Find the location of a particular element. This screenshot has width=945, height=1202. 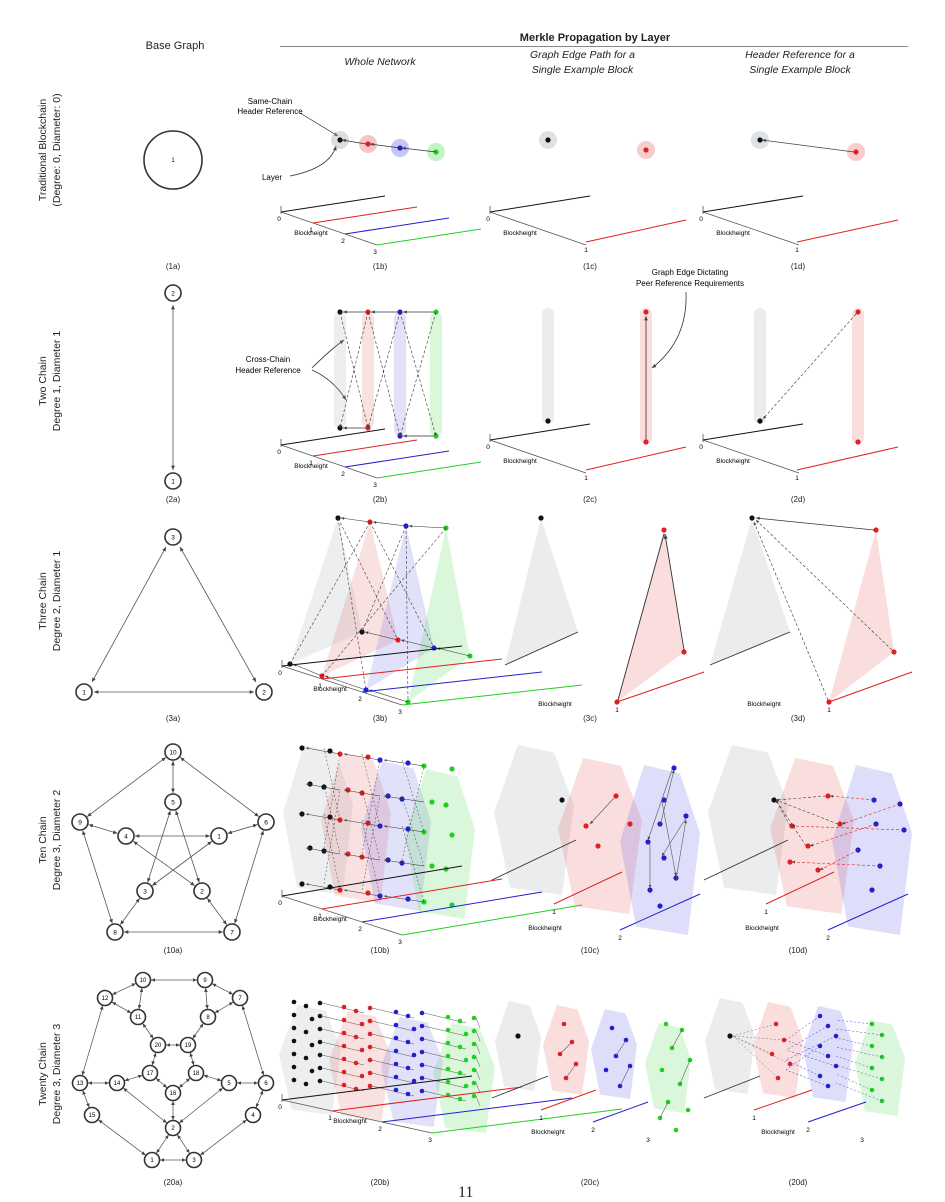

edge-3a is located at coordinates (129, 614).